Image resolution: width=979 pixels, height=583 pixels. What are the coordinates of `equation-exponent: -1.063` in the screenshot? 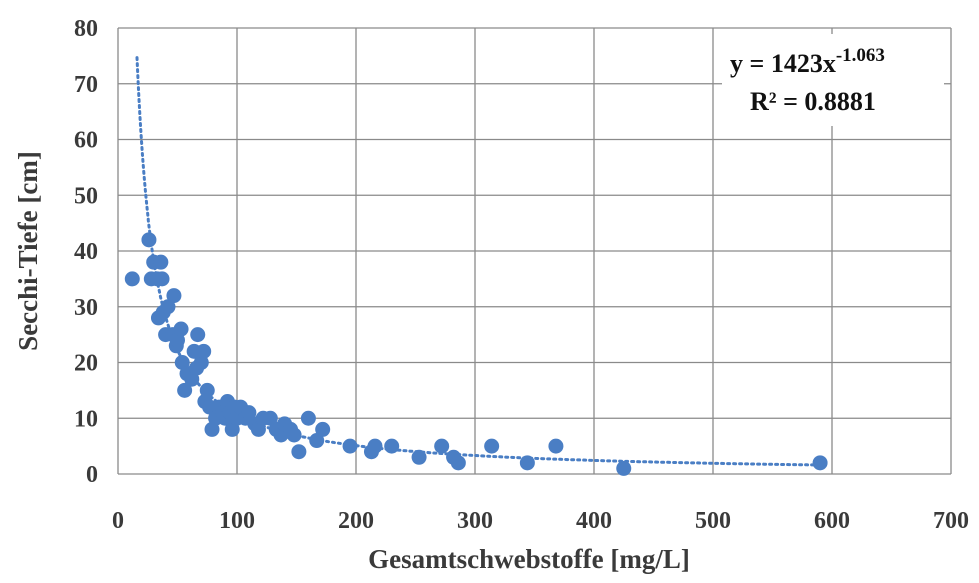 It's located at (860, 55).